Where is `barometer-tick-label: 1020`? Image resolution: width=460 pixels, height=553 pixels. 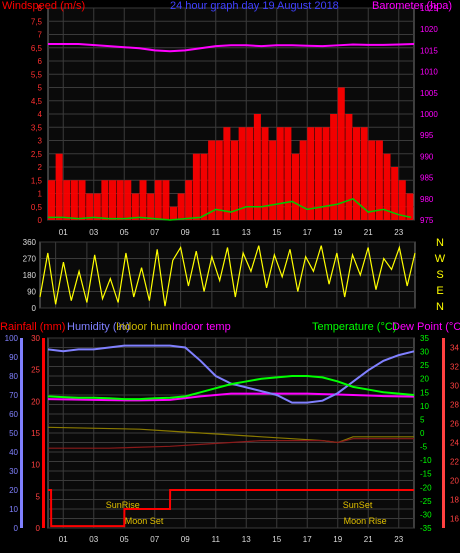 barometer-tick-label: 1020 is located at coordinates (429, 29).